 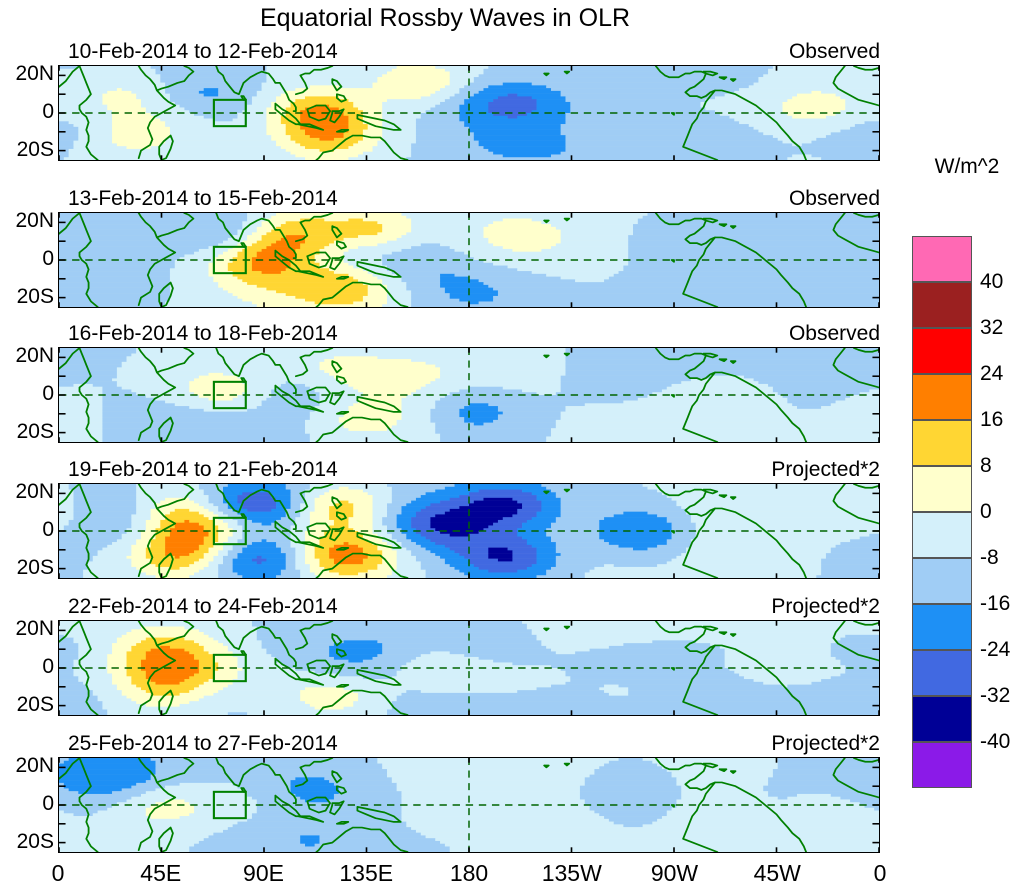 I want to click on colorbar-tick-label: -32, so click(x=995, y=695).